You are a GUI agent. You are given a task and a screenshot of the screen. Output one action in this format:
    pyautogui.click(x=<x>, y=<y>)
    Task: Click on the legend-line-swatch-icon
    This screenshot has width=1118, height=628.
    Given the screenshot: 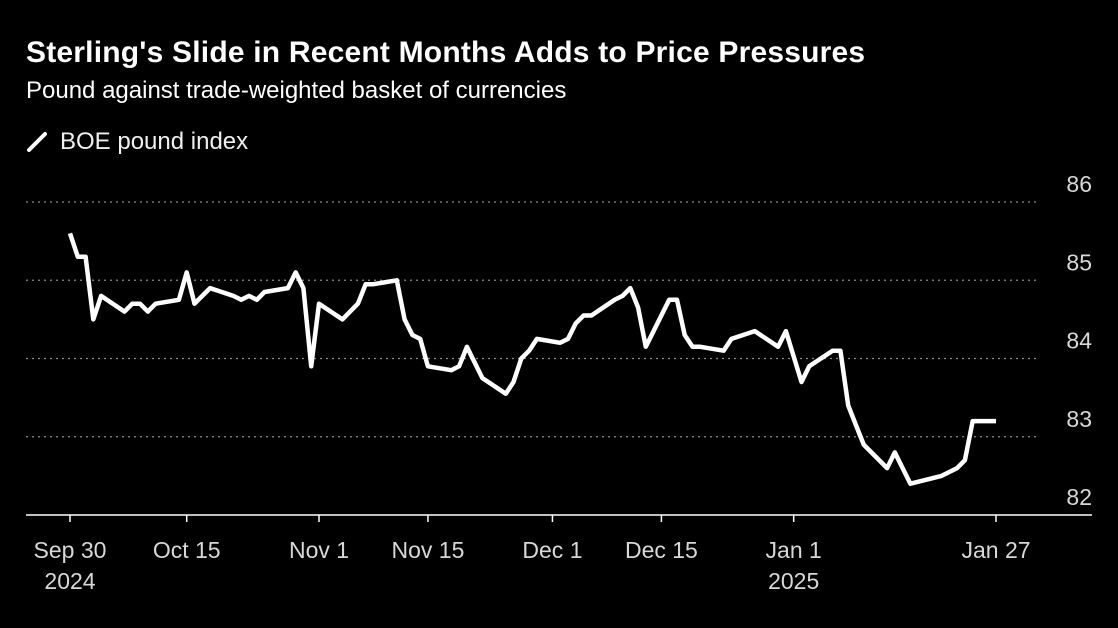 What is the action you would take?
    pyautogui.click(x=37, y=142)
    